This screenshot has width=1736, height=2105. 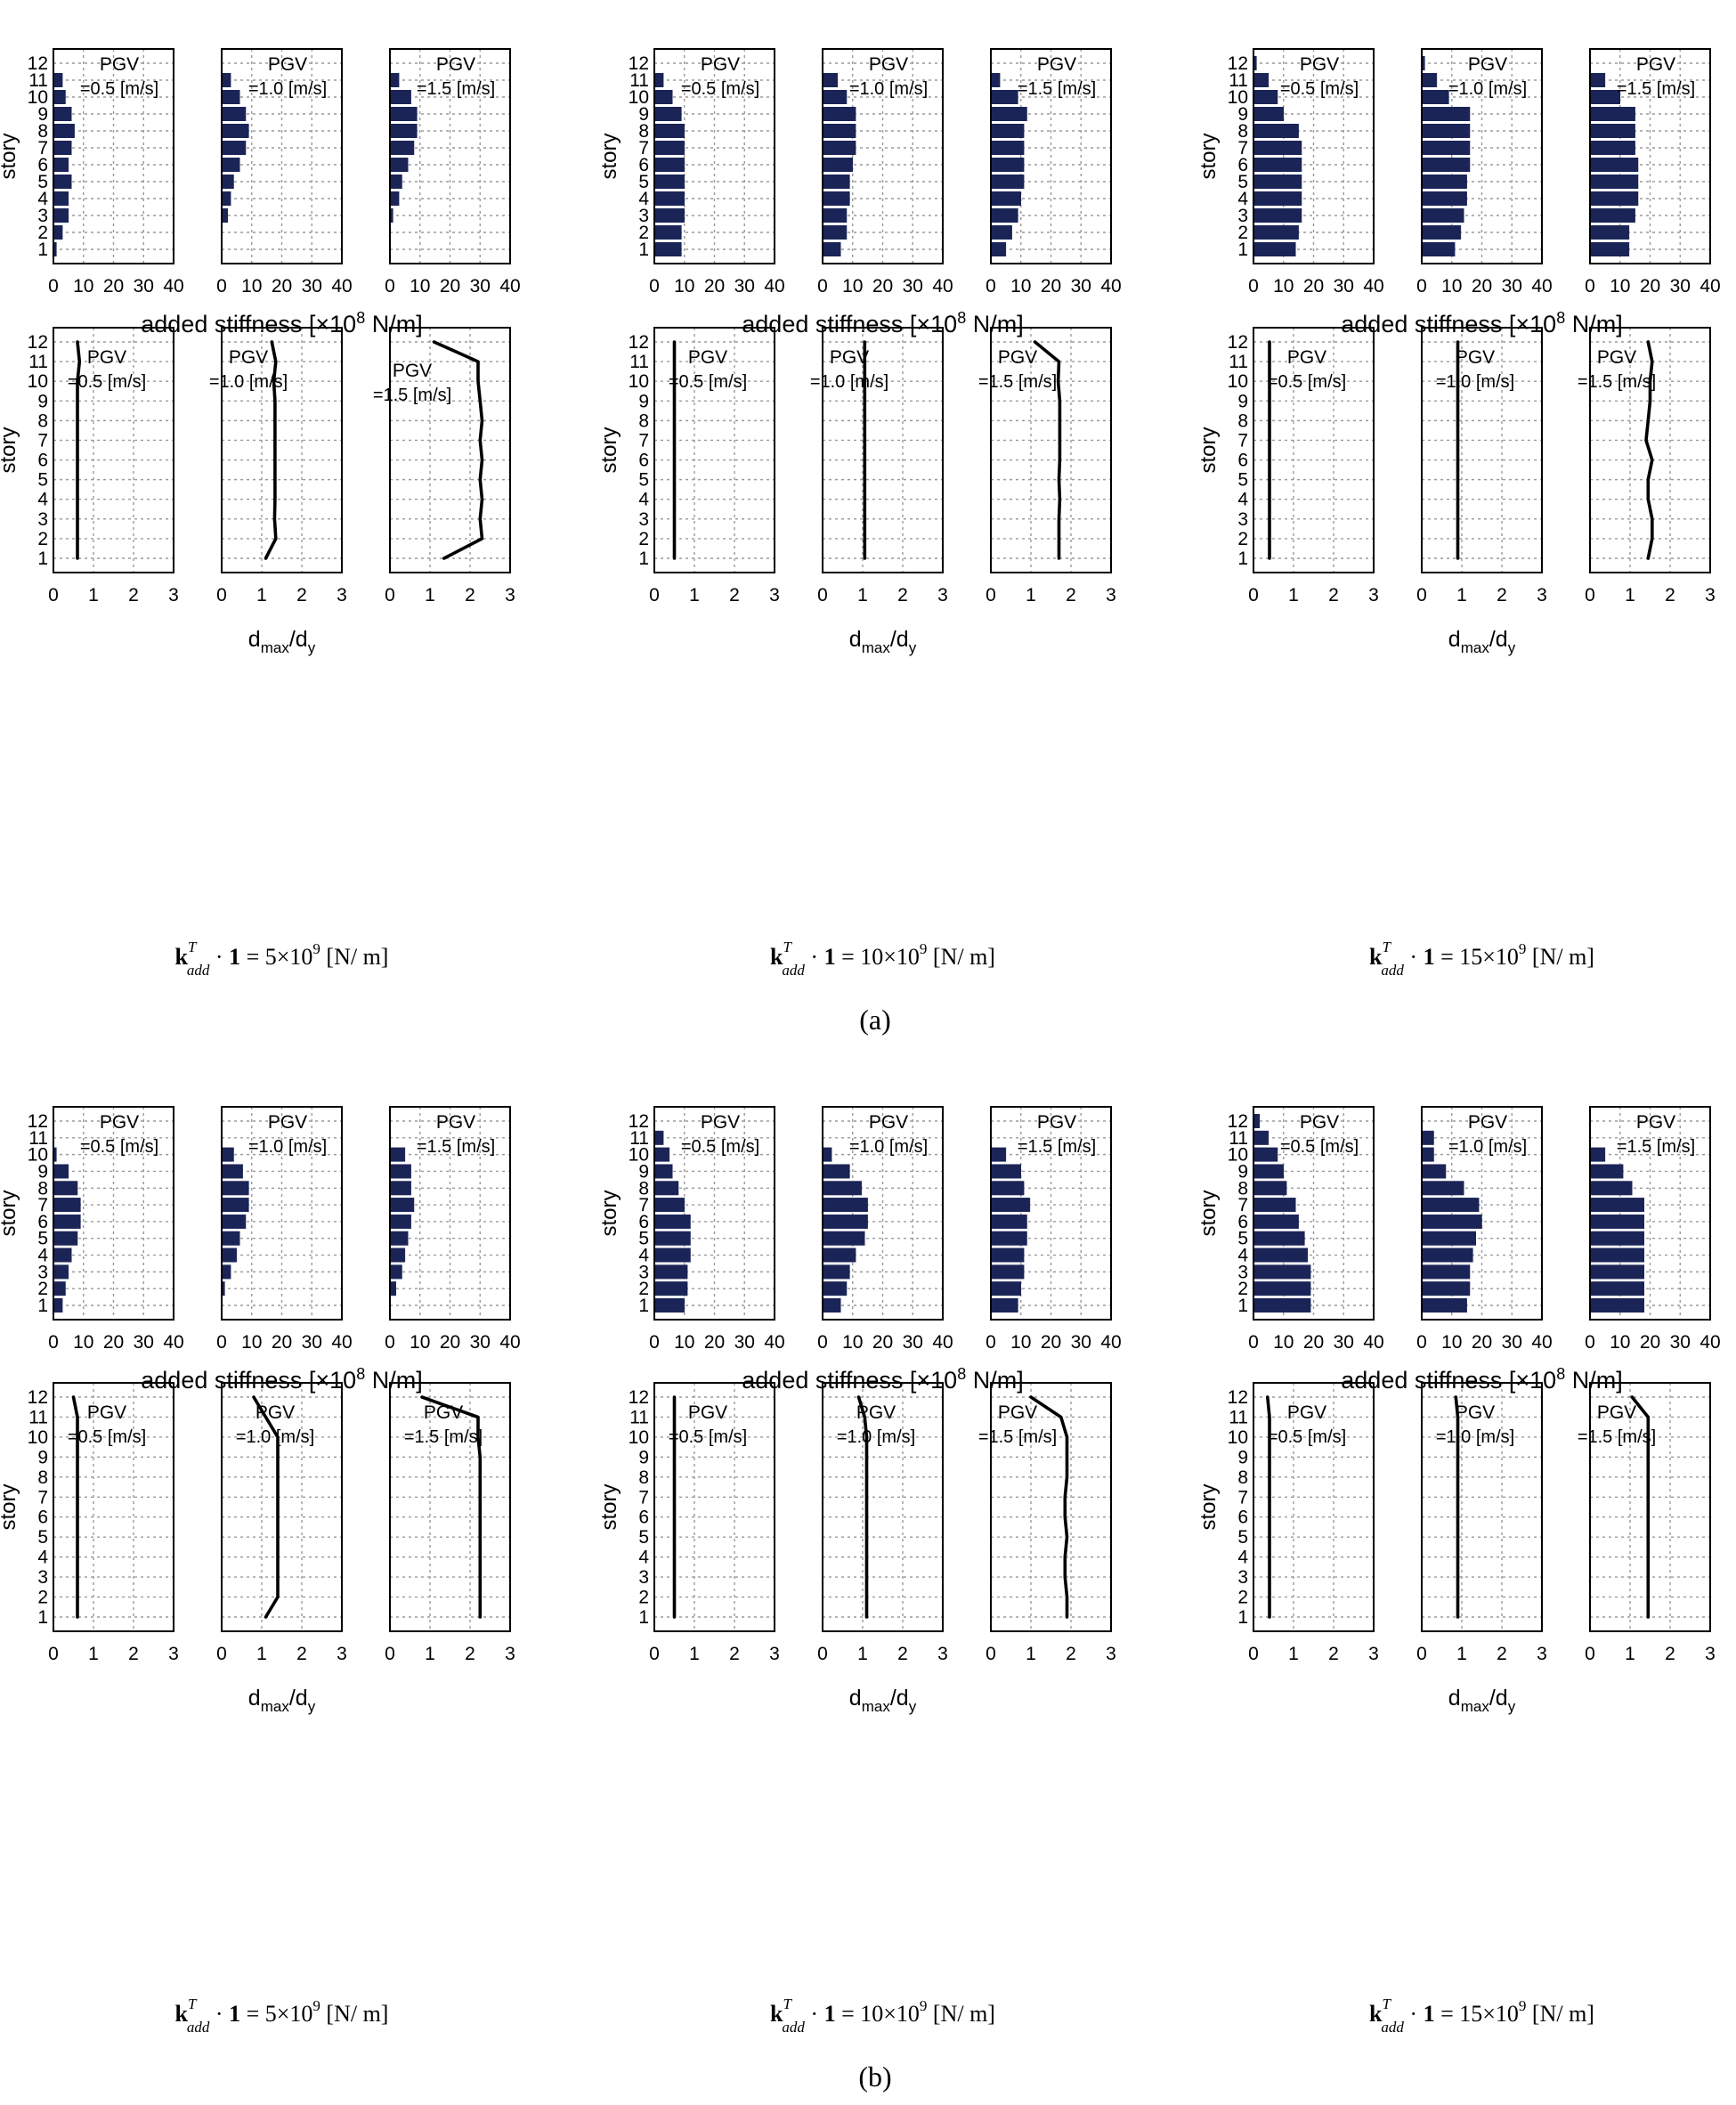 What do you see at coordinates (1653, 172) in the screenshot?
I see `stiffness-subplot-g3-s3: PGV =1.5 [m/s] 0 10 20 30 40` at bounding box center [1653, 172].